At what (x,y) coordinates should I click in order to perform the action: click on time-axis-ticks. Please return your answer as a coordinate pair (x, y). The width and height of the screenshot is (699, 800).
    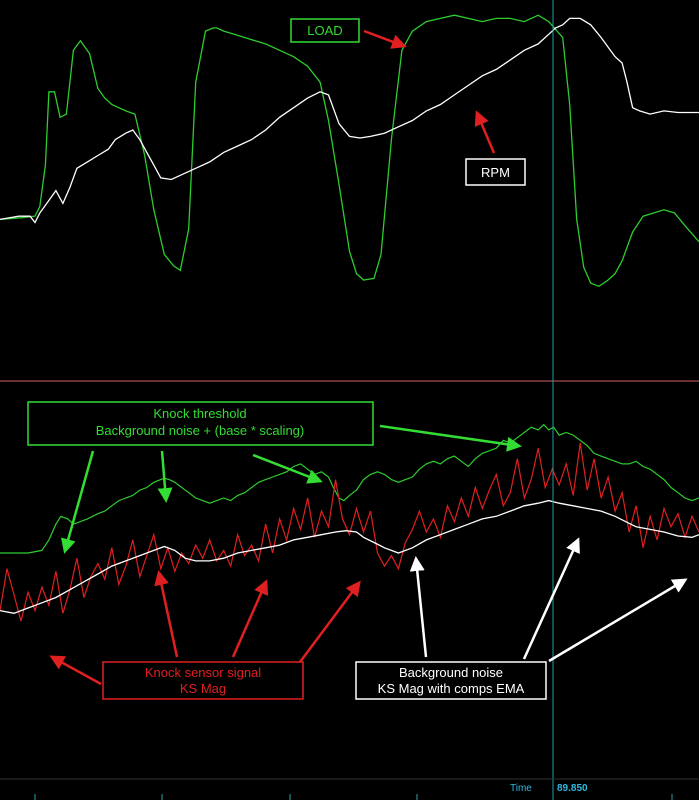
    Looking at the image, I should click on (353, 797).